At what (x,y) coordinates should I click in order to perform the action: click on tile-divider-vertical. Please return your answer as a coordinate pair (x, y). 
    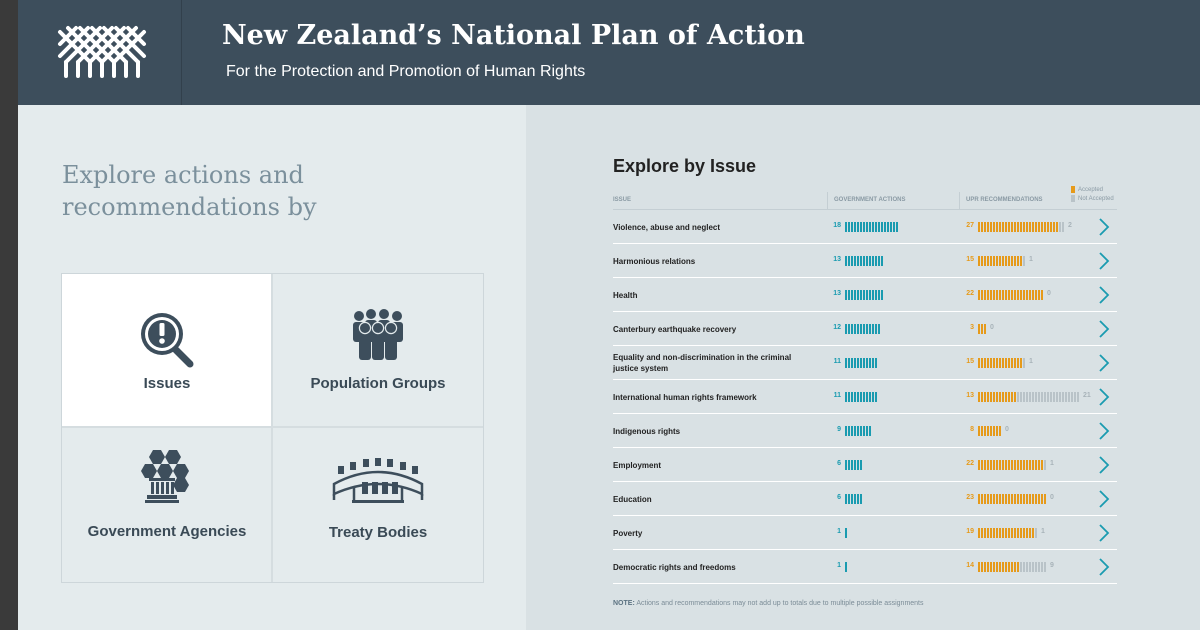
    Looking at the image, I should click on (272, 428).